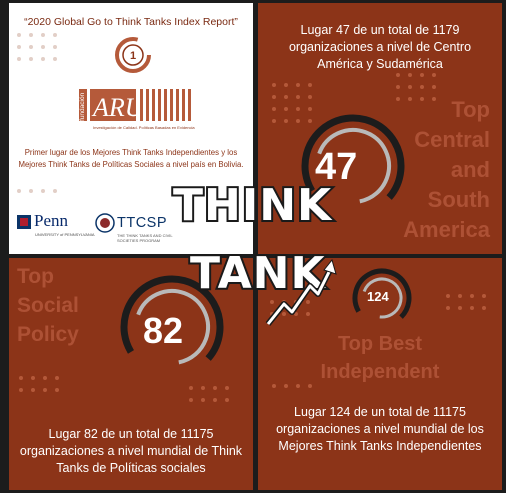 Image resolution: width=506 pixels, height=493 pixels. What do you see at coordinates (380, 358) in the screenshot?
I see `independent-label: Top Best Independent` at bounding box center [380, 358].